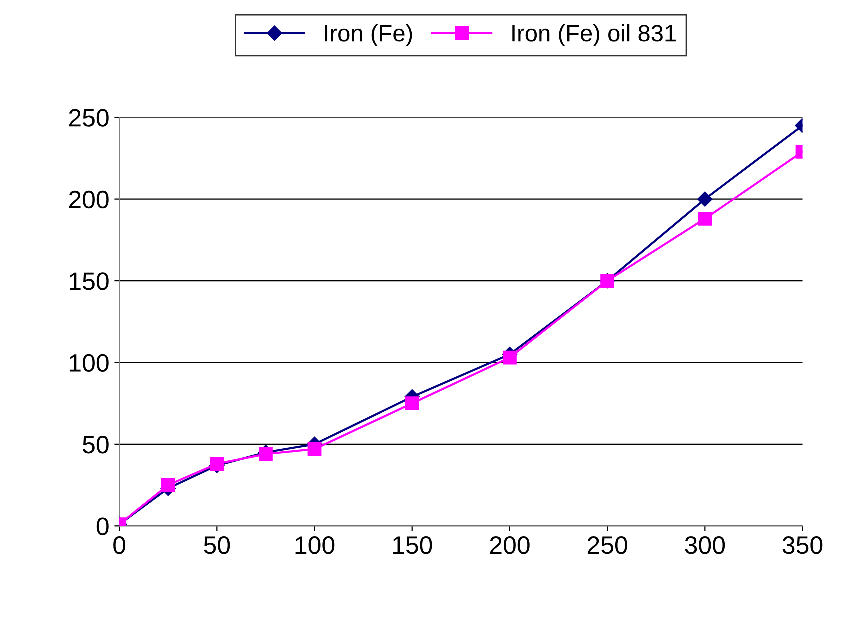  I want to click on x-tick-label: 50, so click(217, 545).